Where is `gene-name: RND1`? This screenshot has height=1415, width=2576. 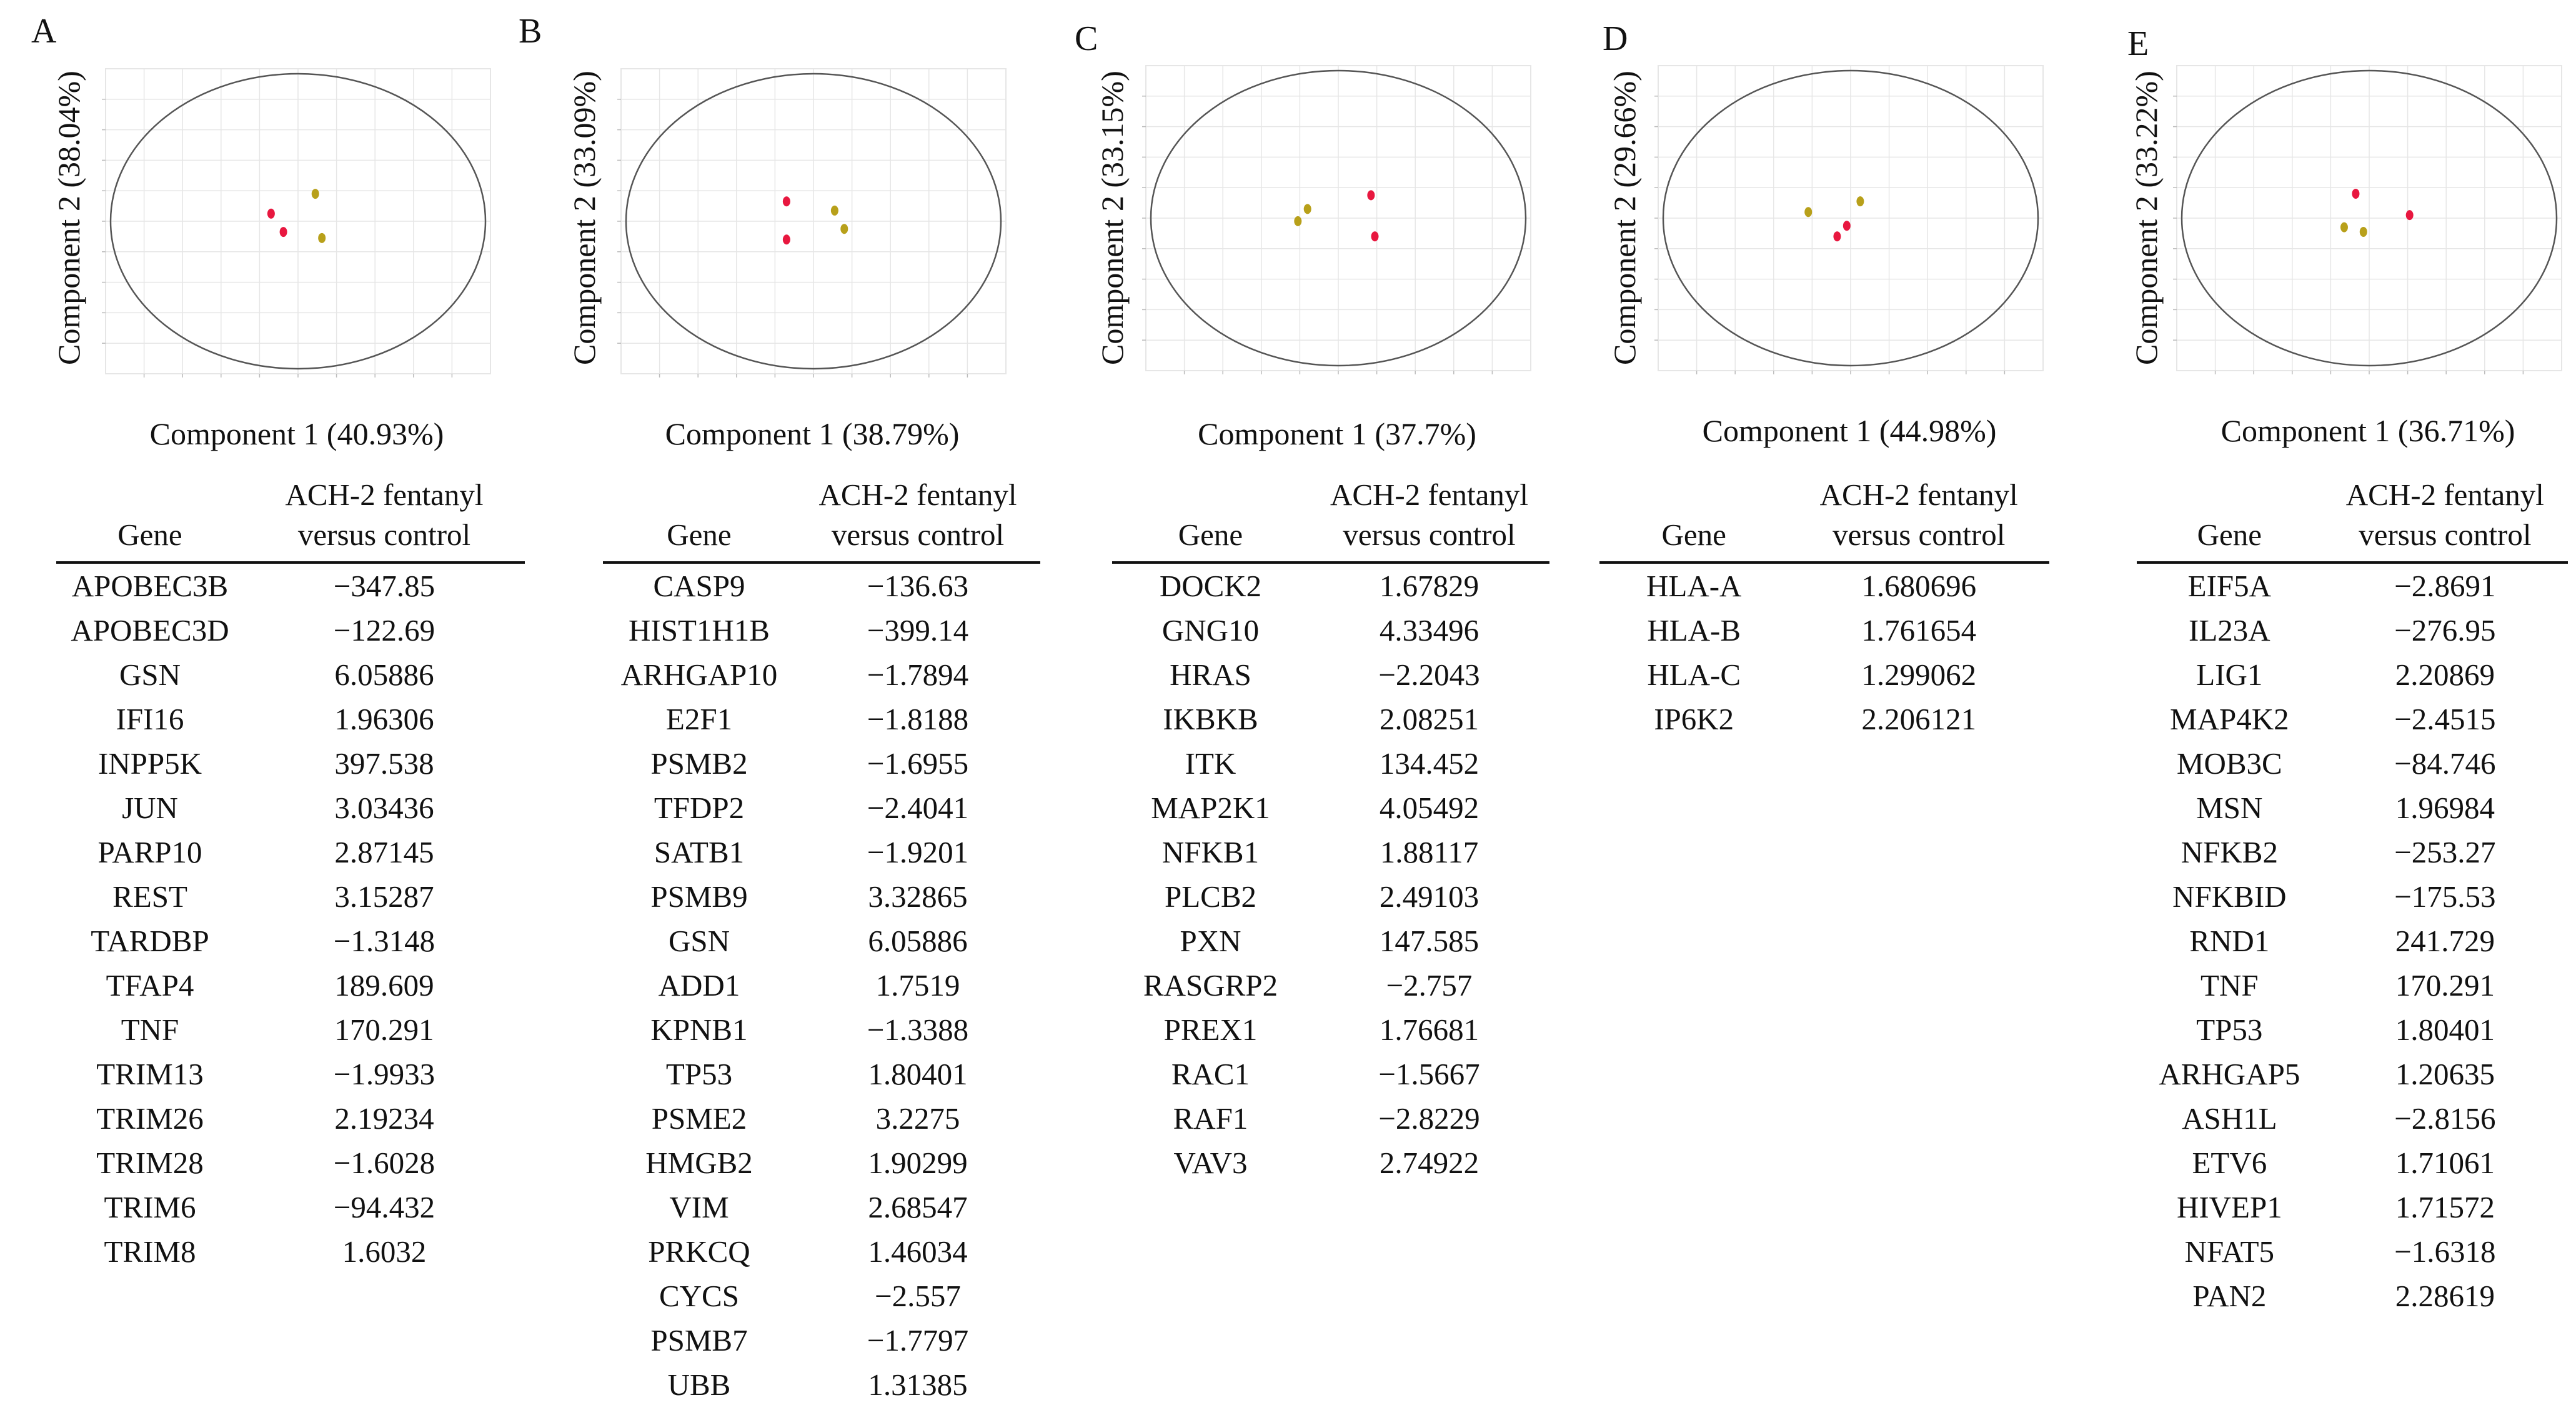 gene-name: RND1 is located at coordinates (2229, 941).